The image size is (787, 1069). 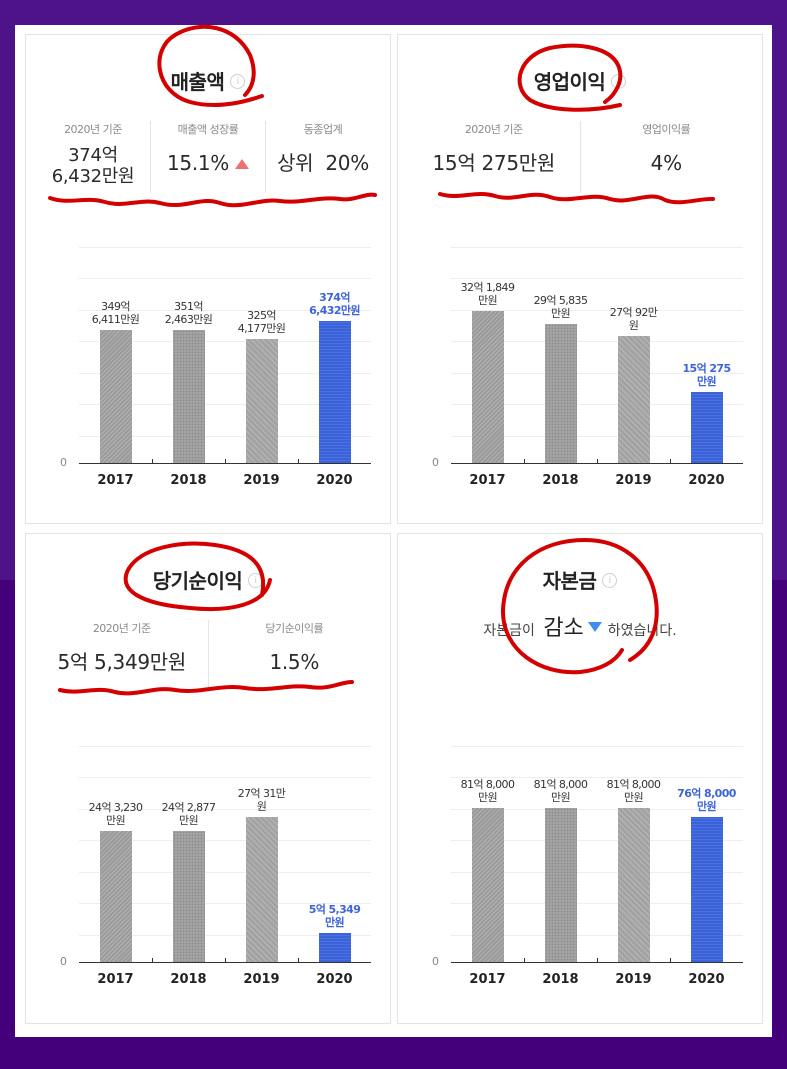 What do you see at coordinates (706, 800) in the screenshot?
I see `bar-value-label: 76억 8,000 만원` at bounding box center [706, 800].